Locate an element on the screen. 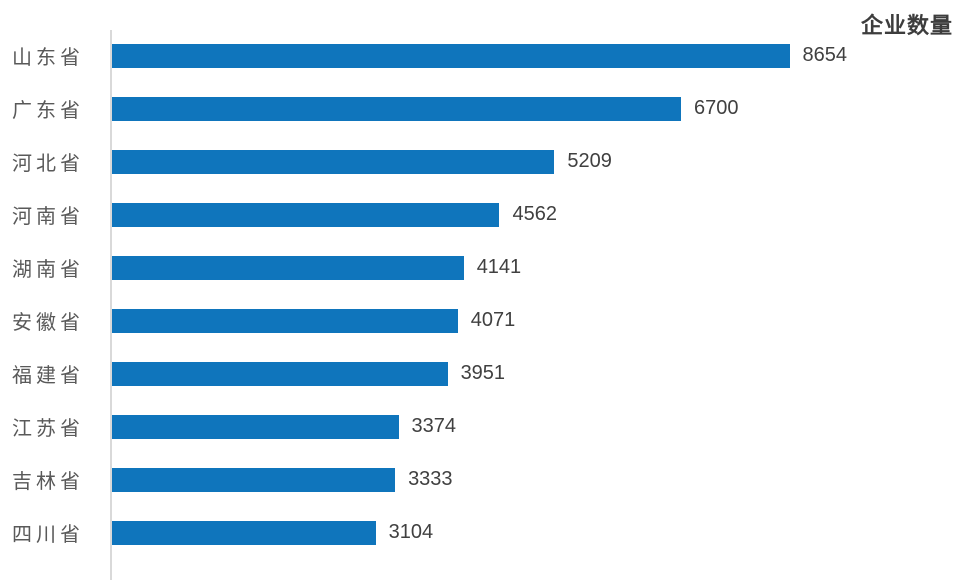 Image resolution: width=959 pixels, height=580 pixels. chart-row: 安徽省 4071 is located at coordinates (479, 320).